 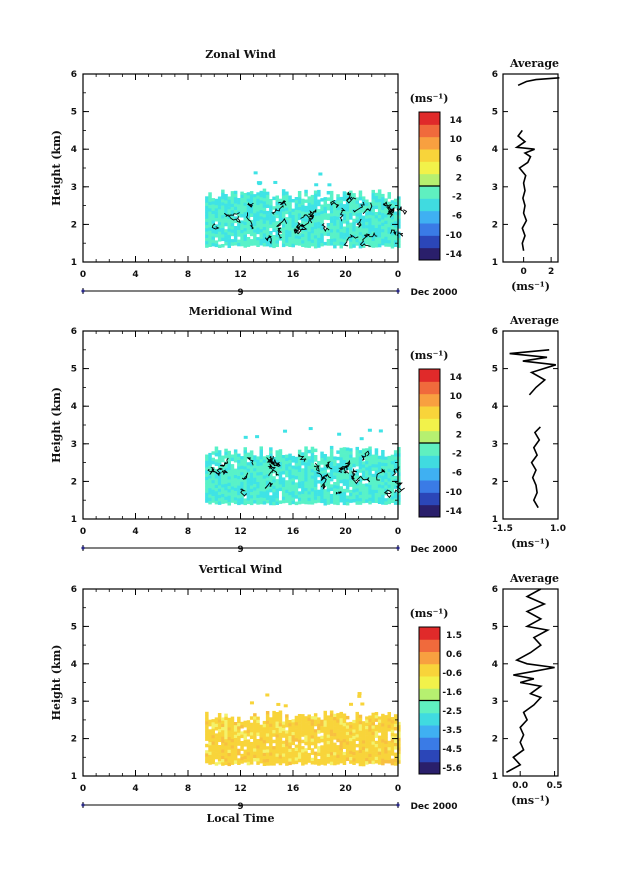 What do you see at coordinates (74, 75) in the screenshot?
I see `y-tick-label: 6` at bounding box center [74, 75].